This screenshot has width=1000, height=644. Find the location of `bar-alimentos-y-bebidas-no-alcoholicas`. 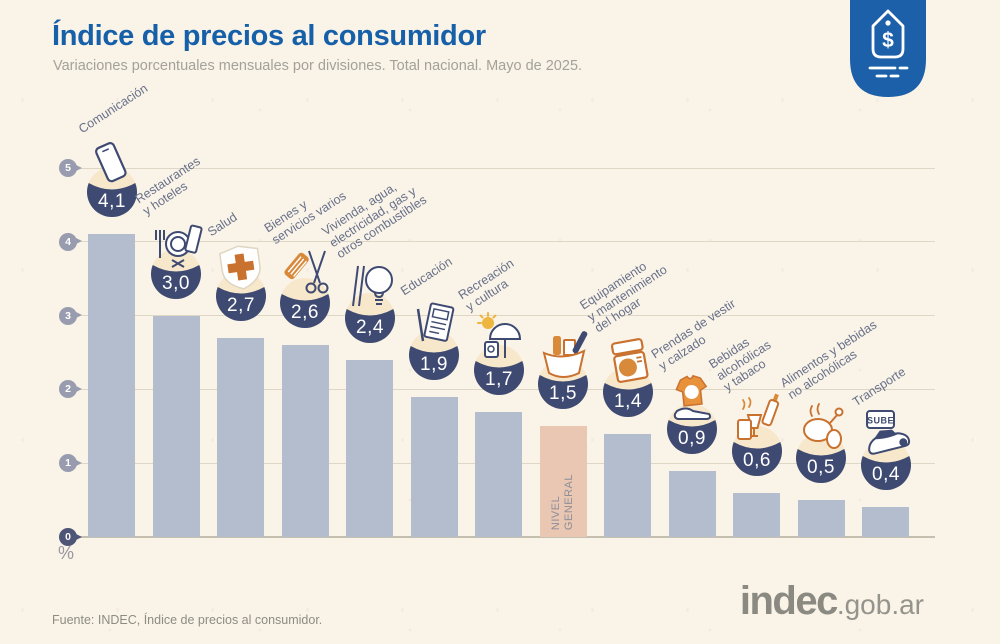

bar-alimentos-y-bebidas-no-alcoholicas is located at coordinates (821, 518).